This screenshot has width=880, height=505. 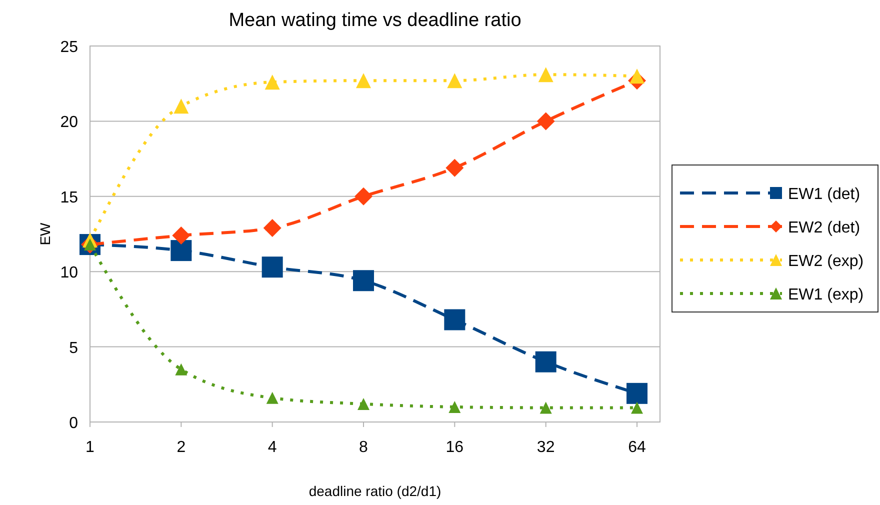 What do you see at coordinates (181, 447) in the screenshot?
I see `x-tick-label: 2` at bounding box center [181, 447].